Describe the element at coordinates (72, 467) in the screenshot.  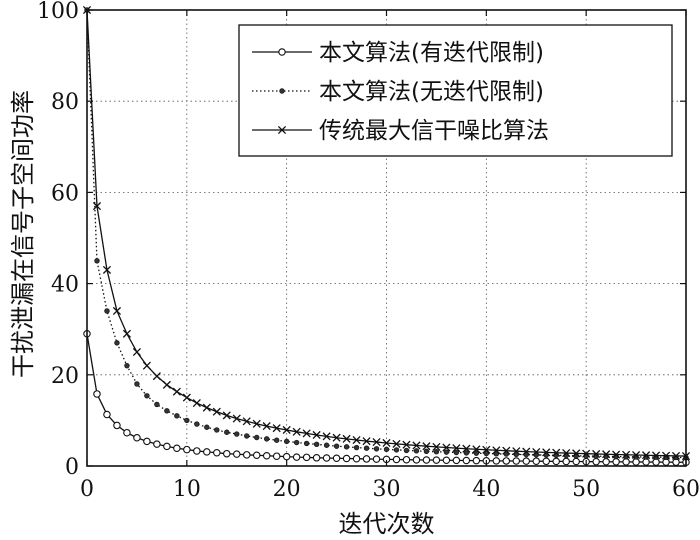
I see `y-tick-label: 0` at that location.